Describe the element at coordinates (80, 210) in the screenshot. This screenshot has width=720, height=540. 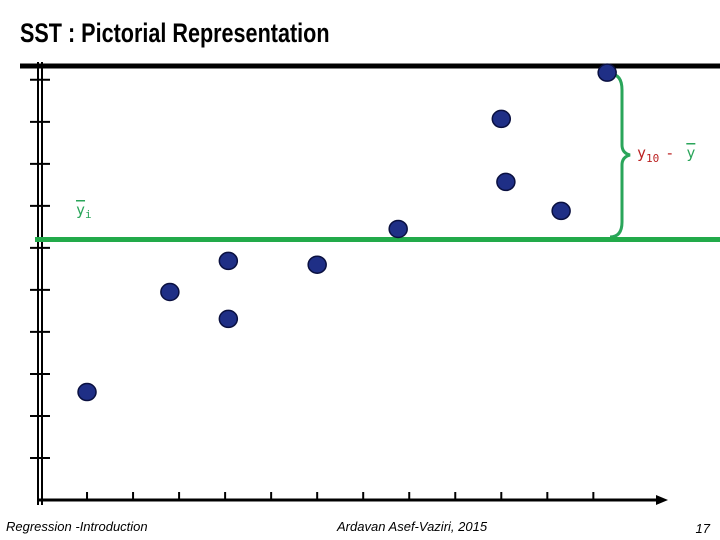
I see `mean-label-base: y` at that location.